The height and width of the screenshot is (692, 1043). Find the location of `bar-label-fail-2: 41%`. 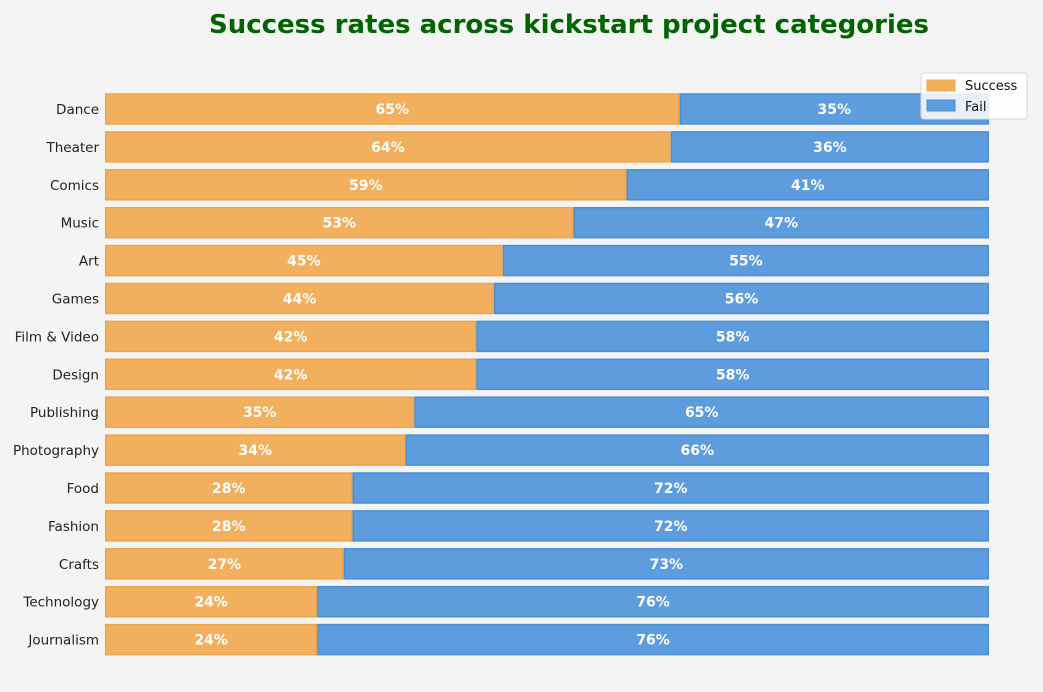

bar-label-fail-2: 41% is located at coordinates (808, 186).